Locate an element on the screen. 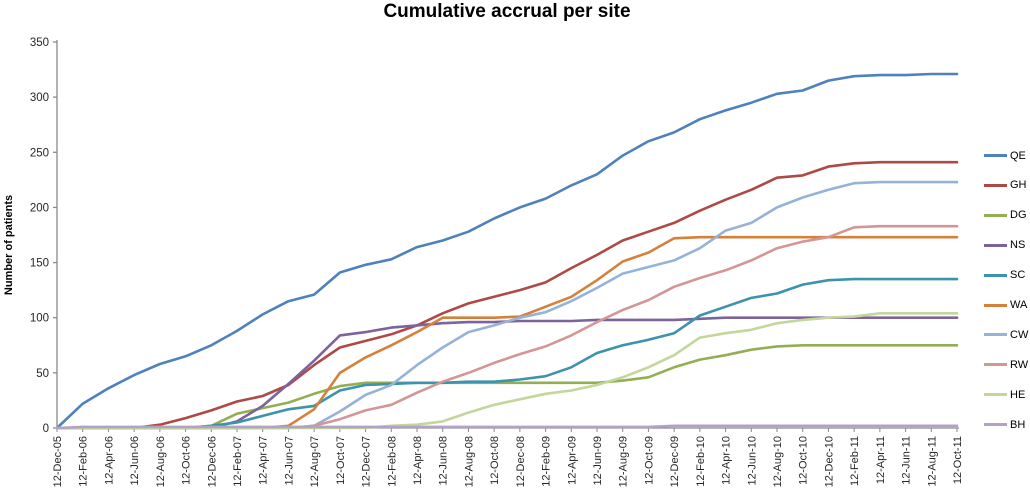 The image size is (1030, 497). x-tick-label: 12-Apr-07 is located at coordinates (264, 460).